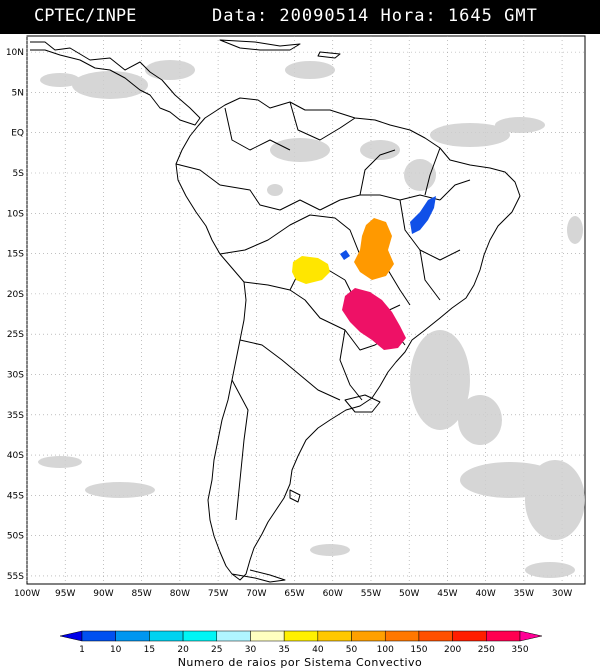  I want to click on lat-tick-label: EQ, so click(17, 134).